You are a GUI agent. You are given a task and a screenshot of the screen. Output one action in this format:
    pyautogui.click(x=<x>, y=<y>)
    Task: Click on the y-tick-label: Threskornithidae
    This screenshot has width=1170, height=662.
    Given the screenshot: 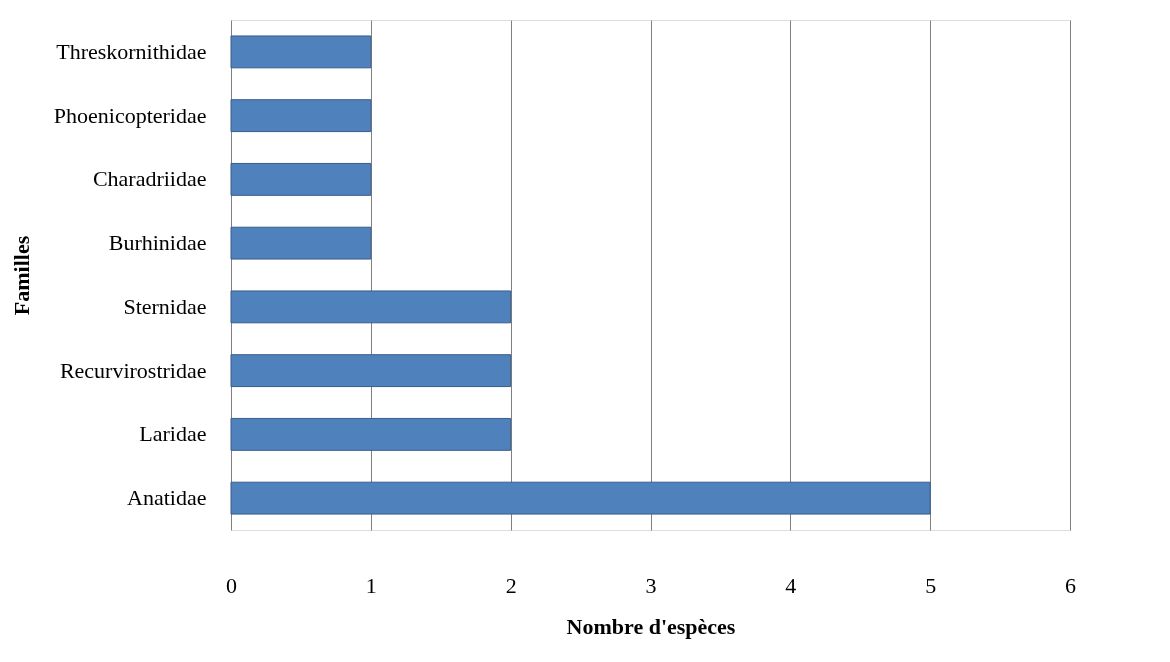 What is the action you would take?
    pyautogui.click(x=131, y=51)
    